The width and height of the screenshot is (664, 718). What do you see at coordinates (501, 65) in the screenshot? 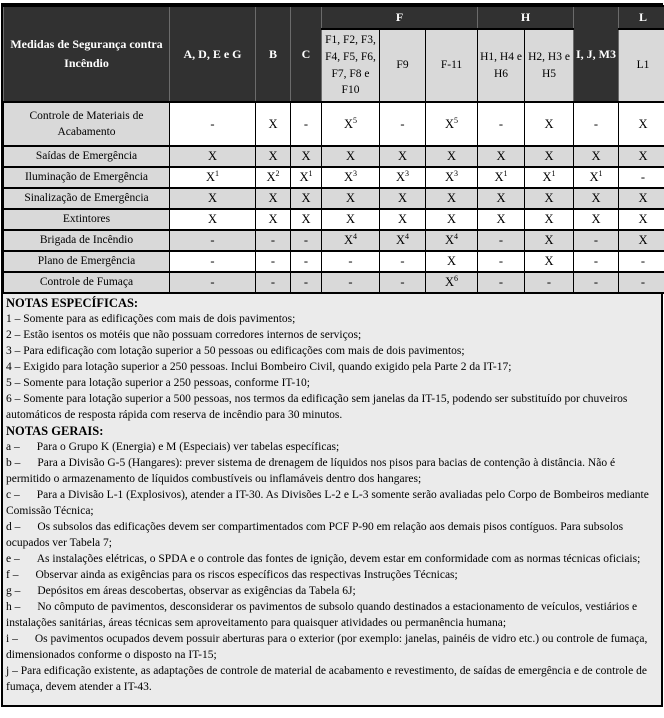
I see `occupancy-division-header: H1, H4 e H6` at bounding box center [501, 65].